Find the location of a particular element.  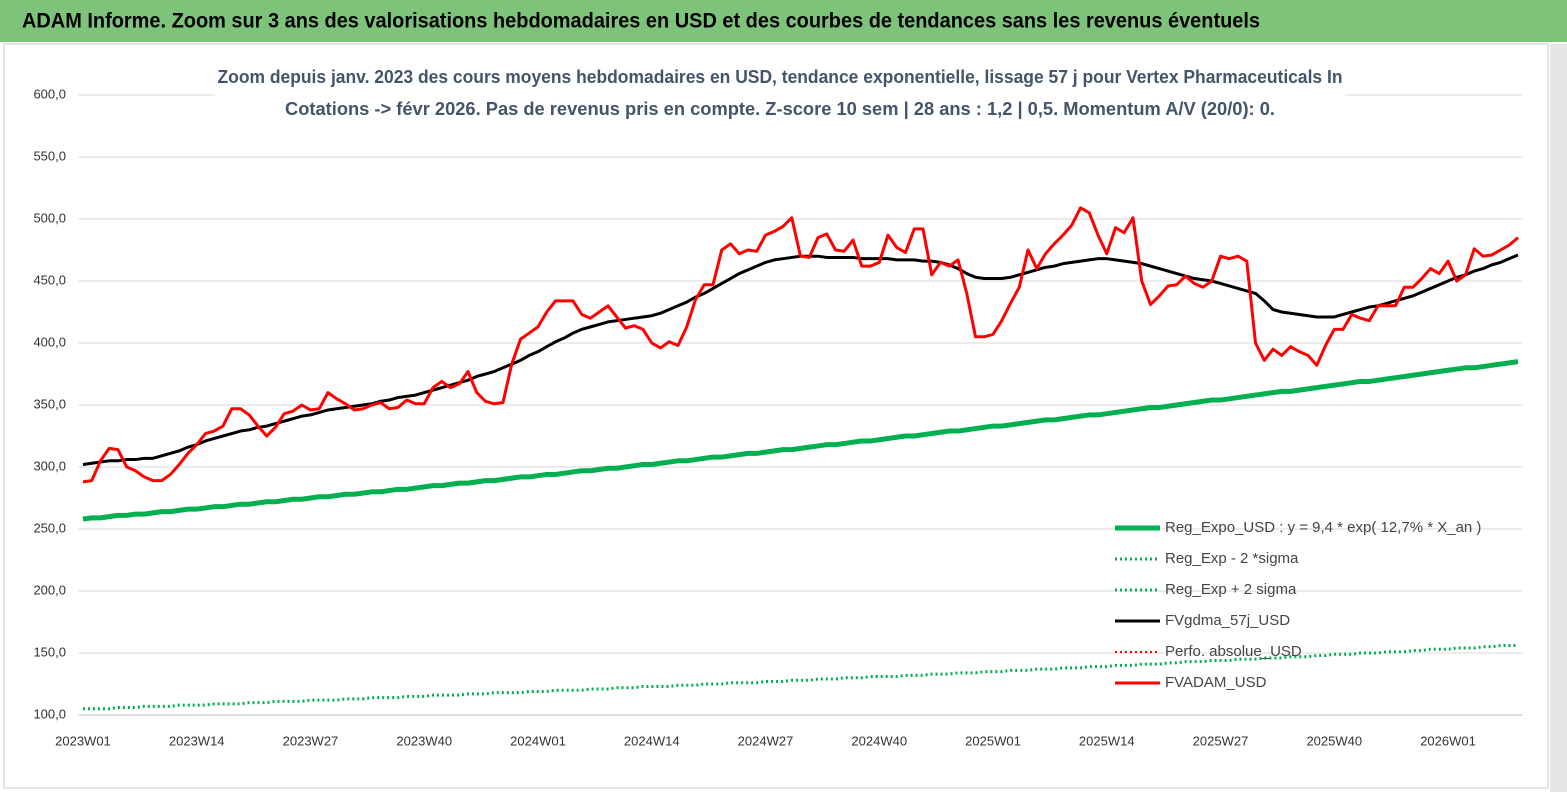

x-tick-label: 2023W14 is located at coordinates (197, 740).